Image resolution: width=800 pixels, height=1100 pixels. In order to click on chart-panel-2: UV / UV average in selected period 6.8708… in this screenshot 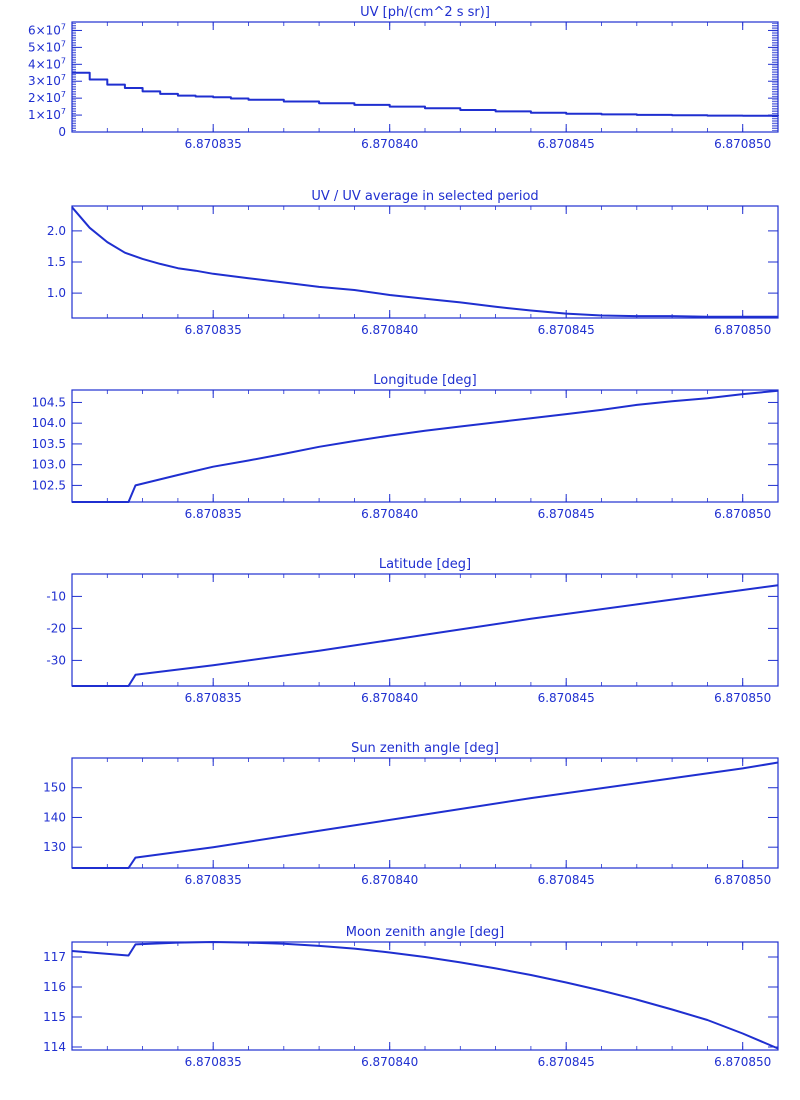, I will do `click(413, 263)`.